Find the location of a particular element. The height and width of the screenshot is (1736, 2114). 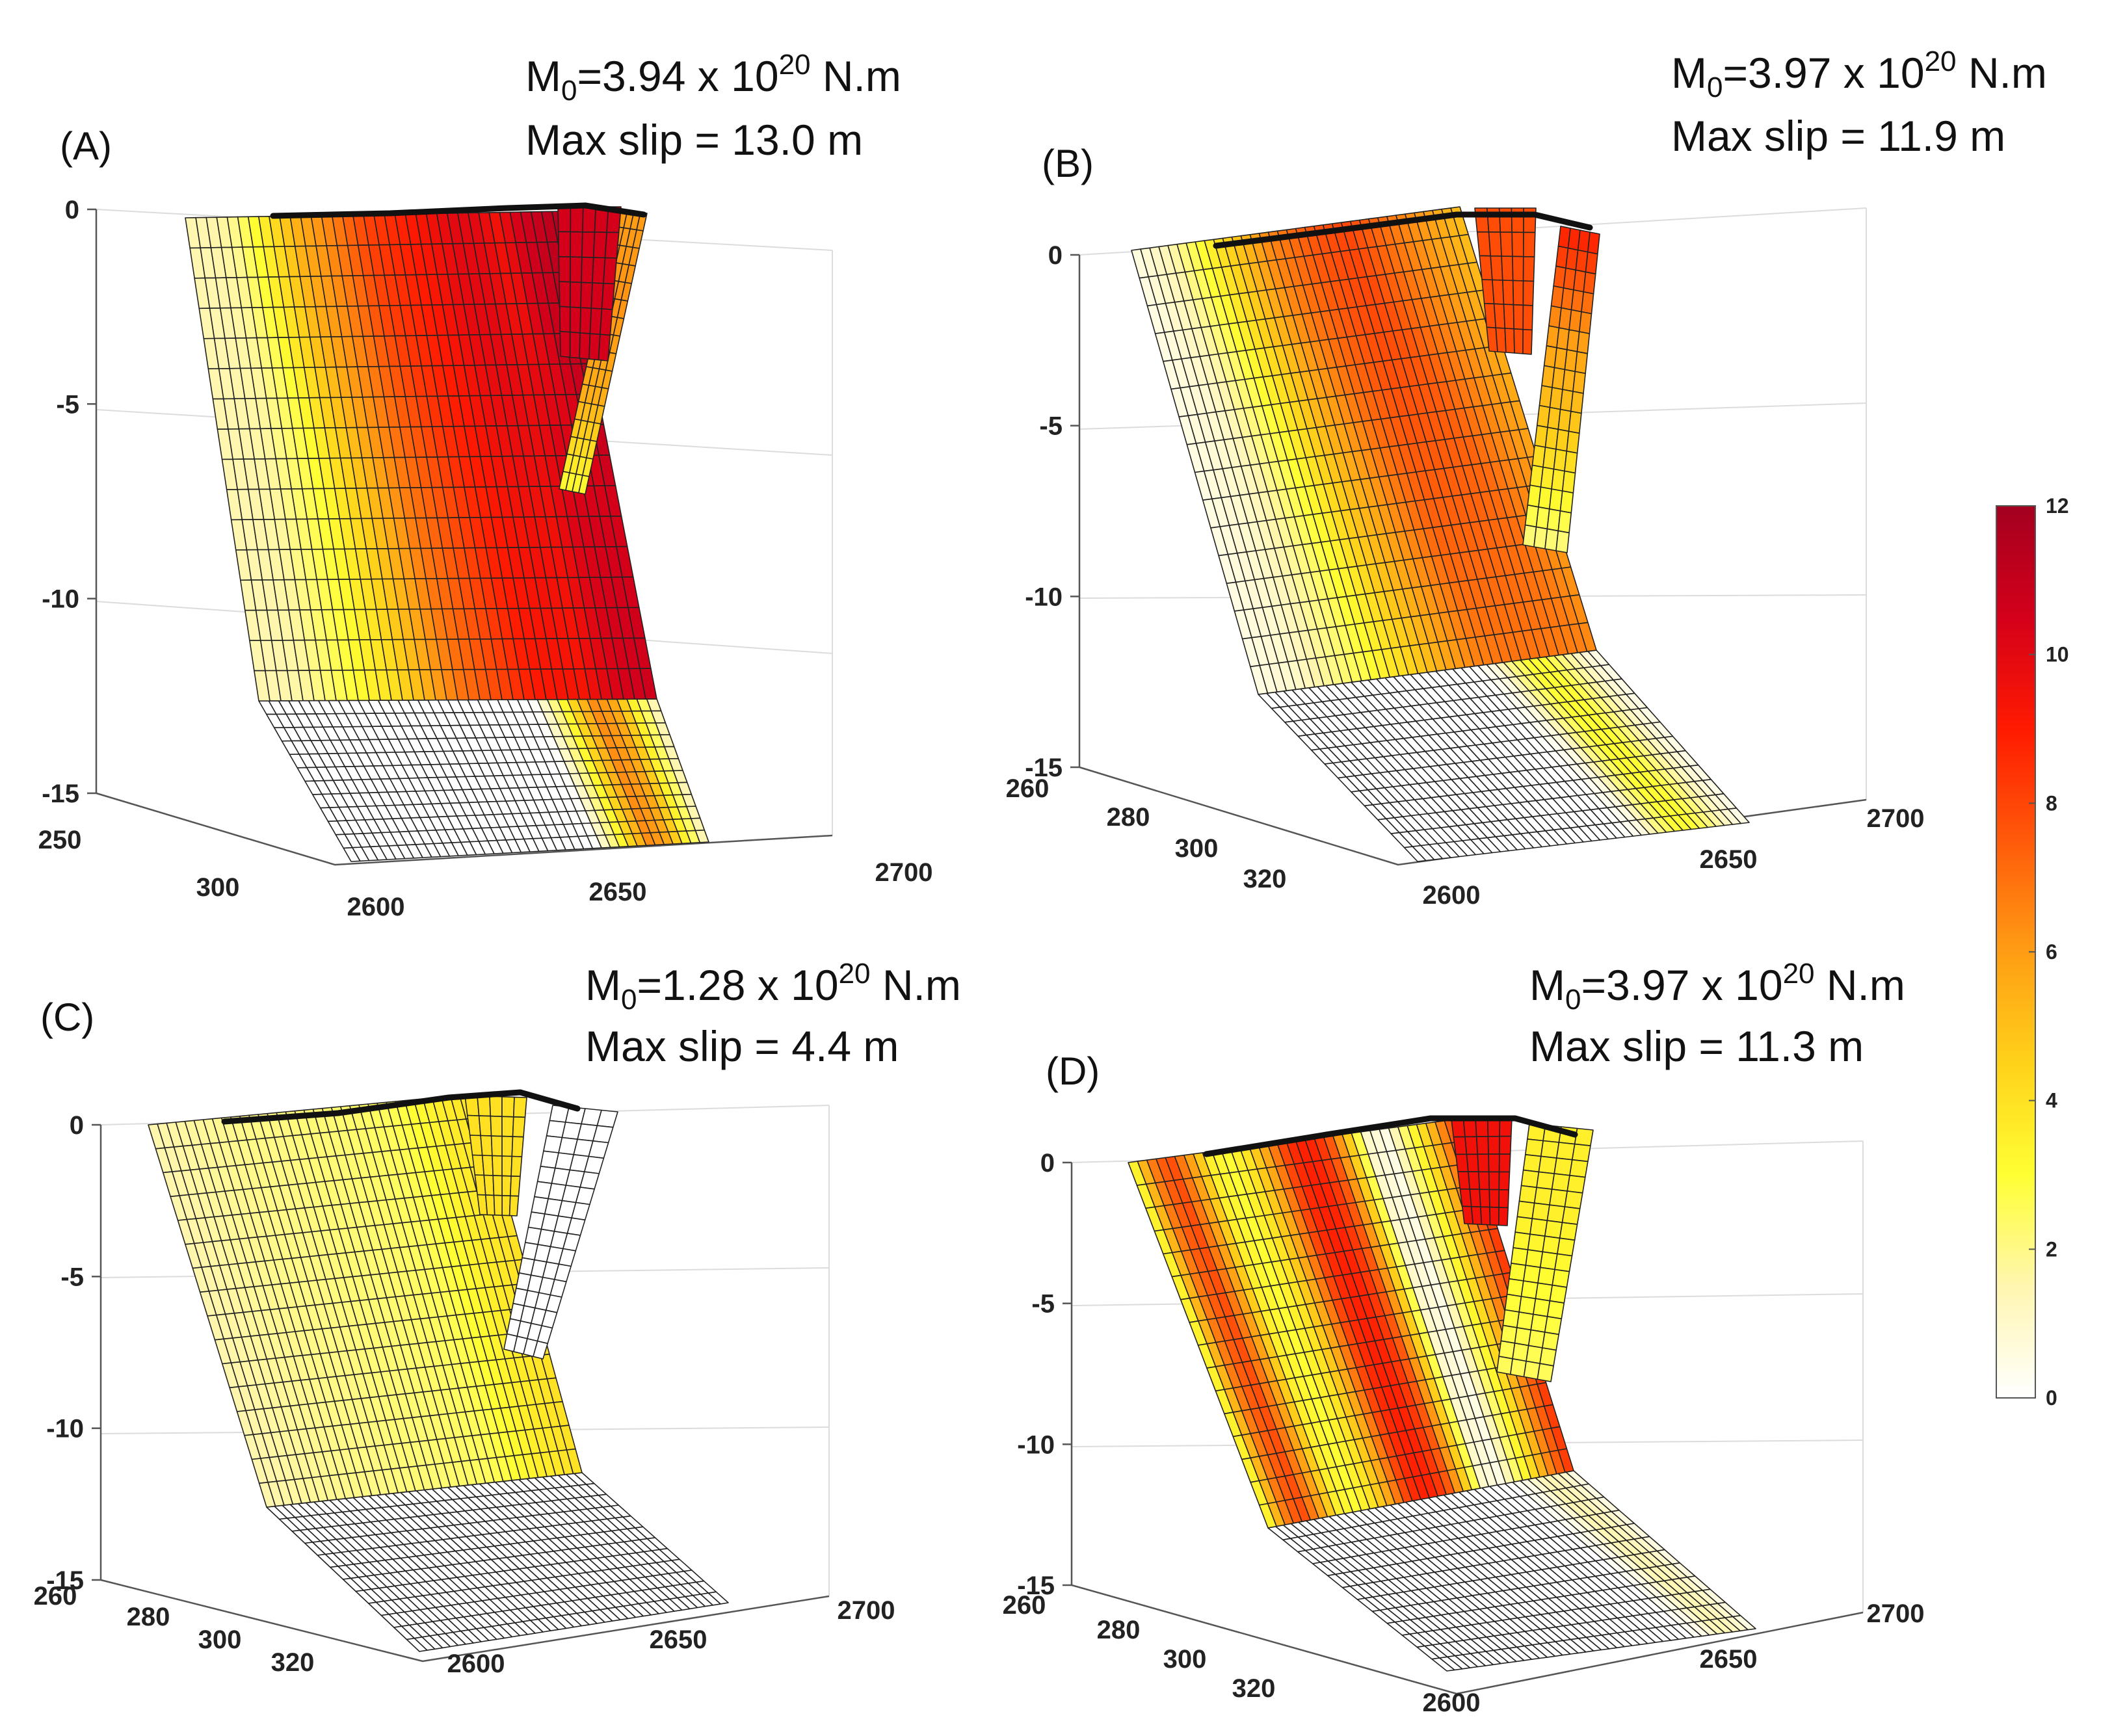

panel-b-z-tick-label: -10 is located at coordinates (1044, 597).